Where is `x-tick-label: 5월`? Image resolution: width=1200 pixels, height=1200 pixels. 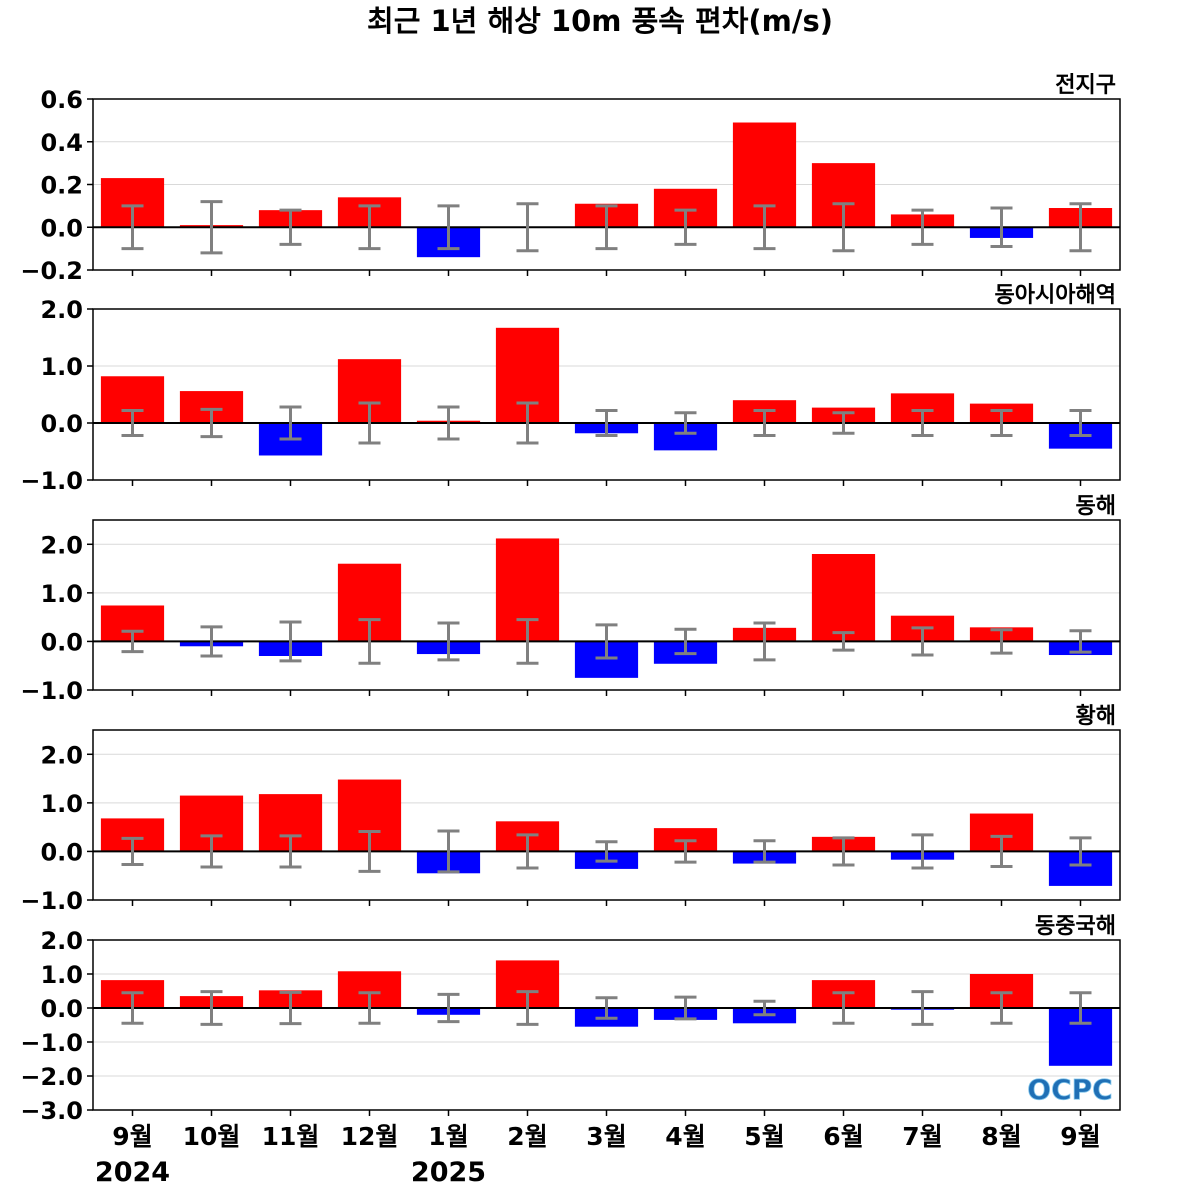 x-tick-label: 5월 is located at coordinates (764, 1136).